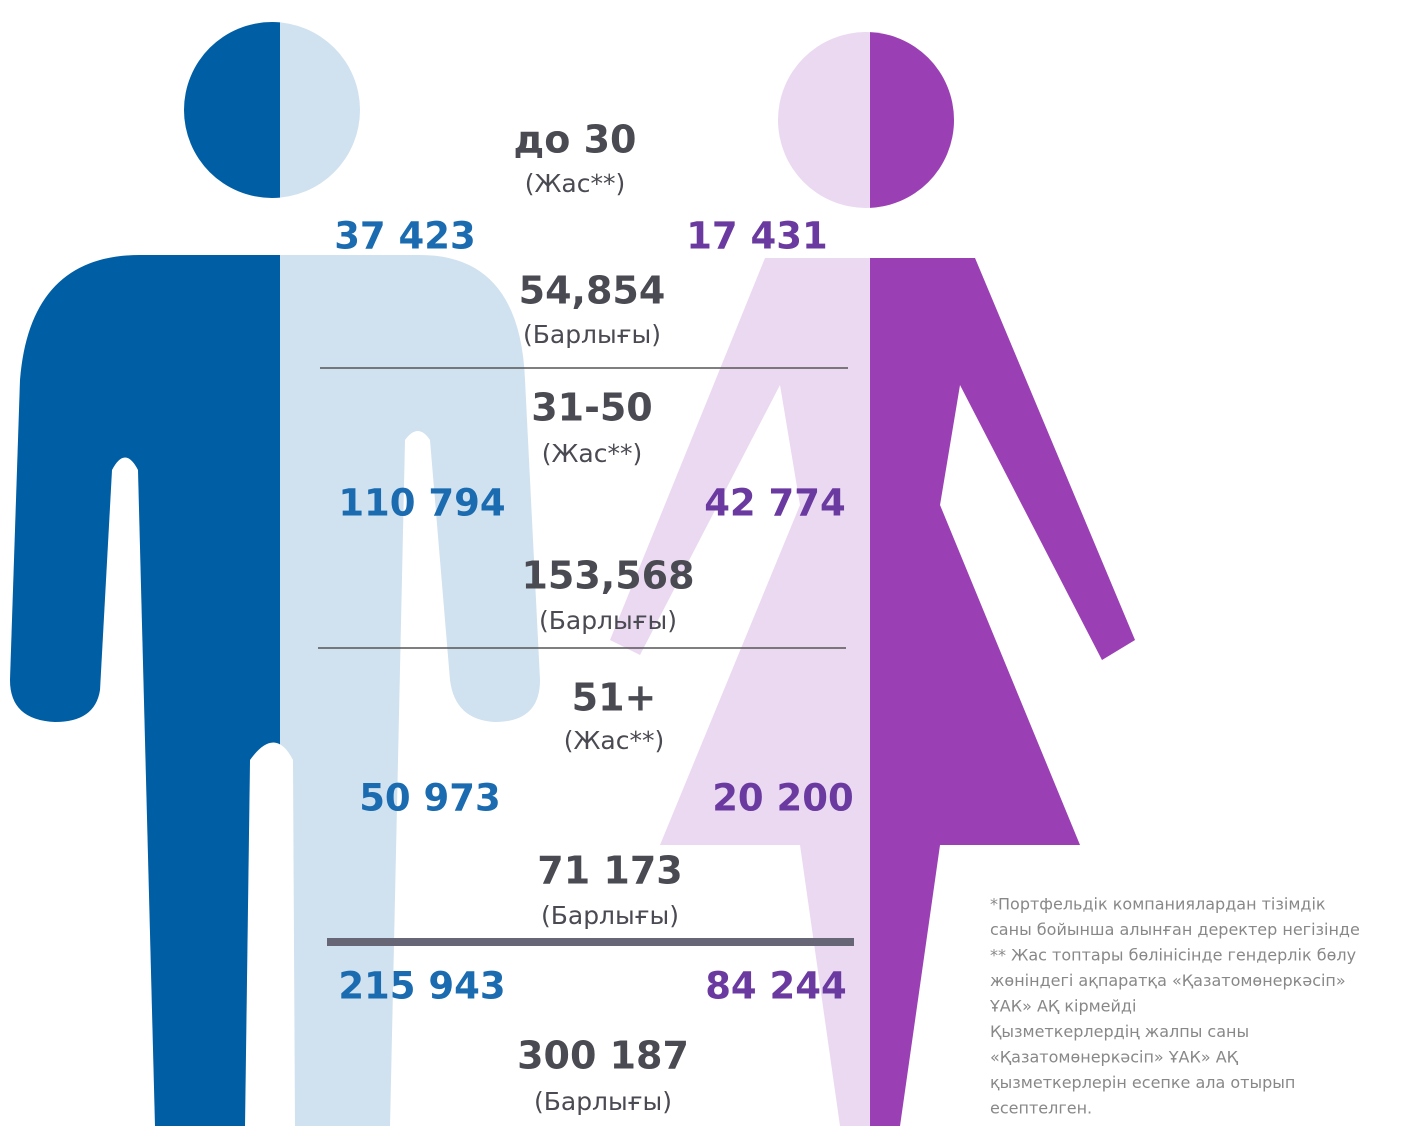 This screenshot has width=1406, height=1126. What do you see at coordinates (592, 408) in the screenshot?
I see `age-label: 31-50` at bounding box center [592, 408].